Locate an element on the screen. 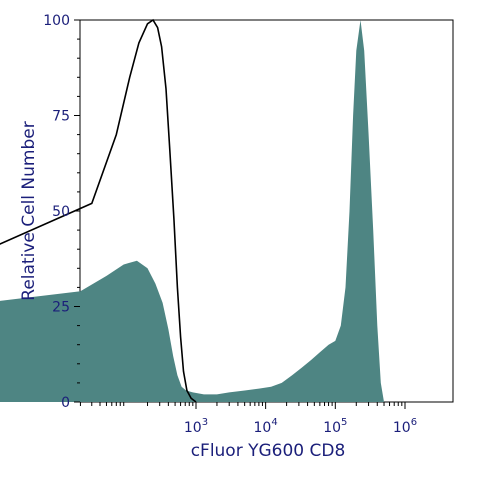 The height and width of the screenshot is (480, 480). y-axis: 0 25 50 75 100 is located at coordinates (61, 212).